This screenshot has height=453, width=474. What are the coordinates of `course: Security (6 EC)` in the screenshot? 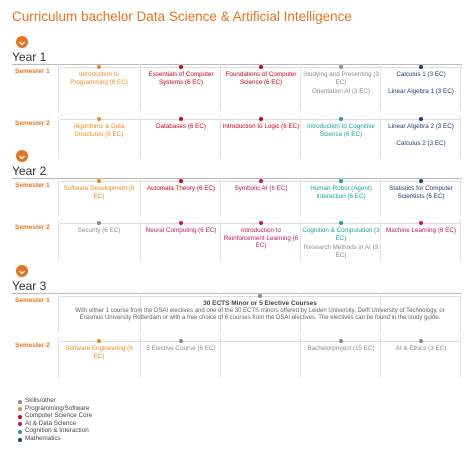 It's located at (99, 230).